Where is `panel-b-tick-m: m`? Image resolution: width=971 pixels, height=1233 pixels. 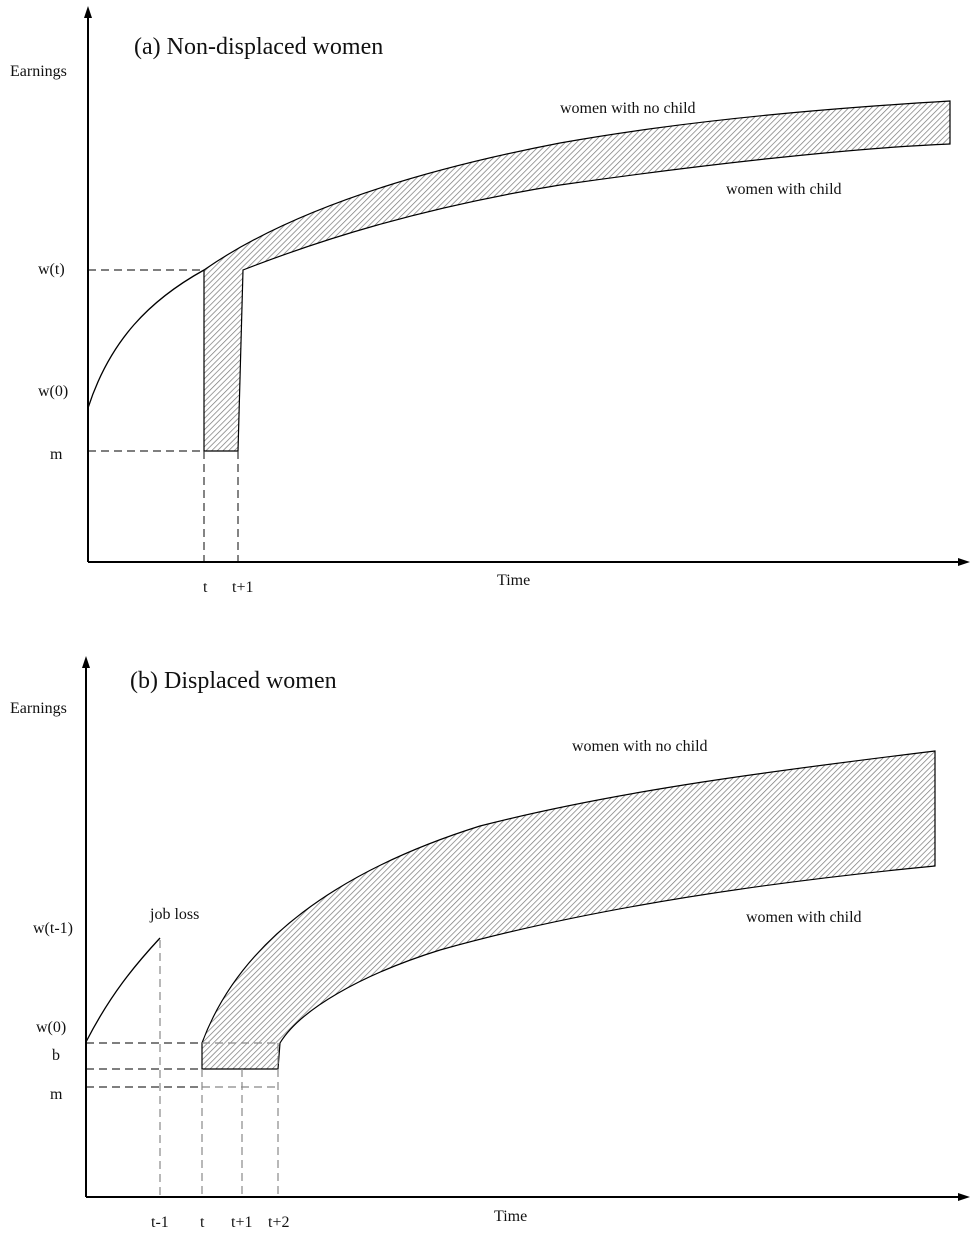
panel-b-tick-m: m is located at coordinates (56, 1094).